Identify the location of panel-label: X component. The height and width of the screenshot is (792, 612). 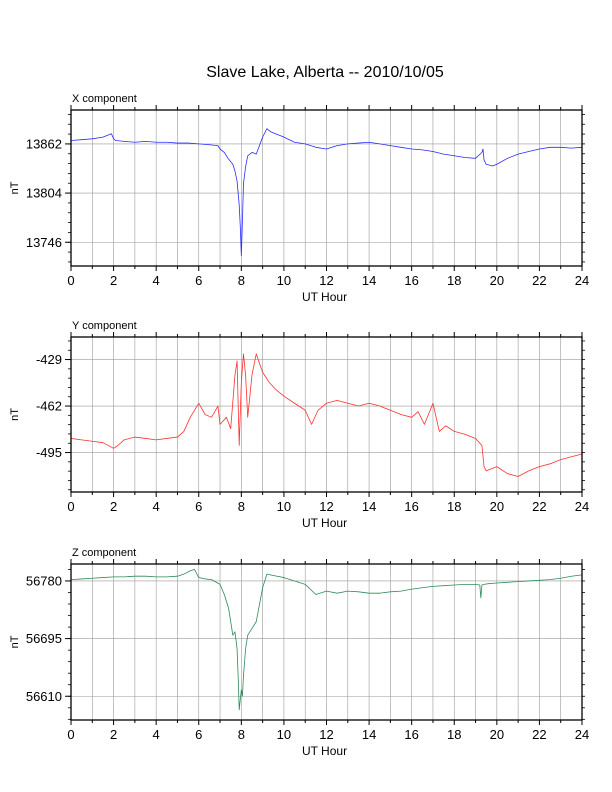
(104, 99).